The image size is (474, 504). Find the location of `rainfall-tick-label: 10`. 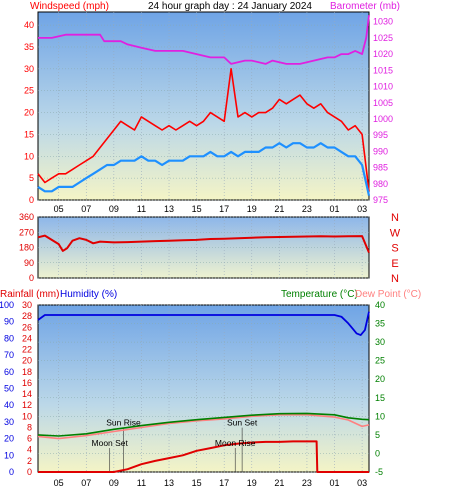

rainfall-tick-label: 10 is located at coordinates (27, 416).